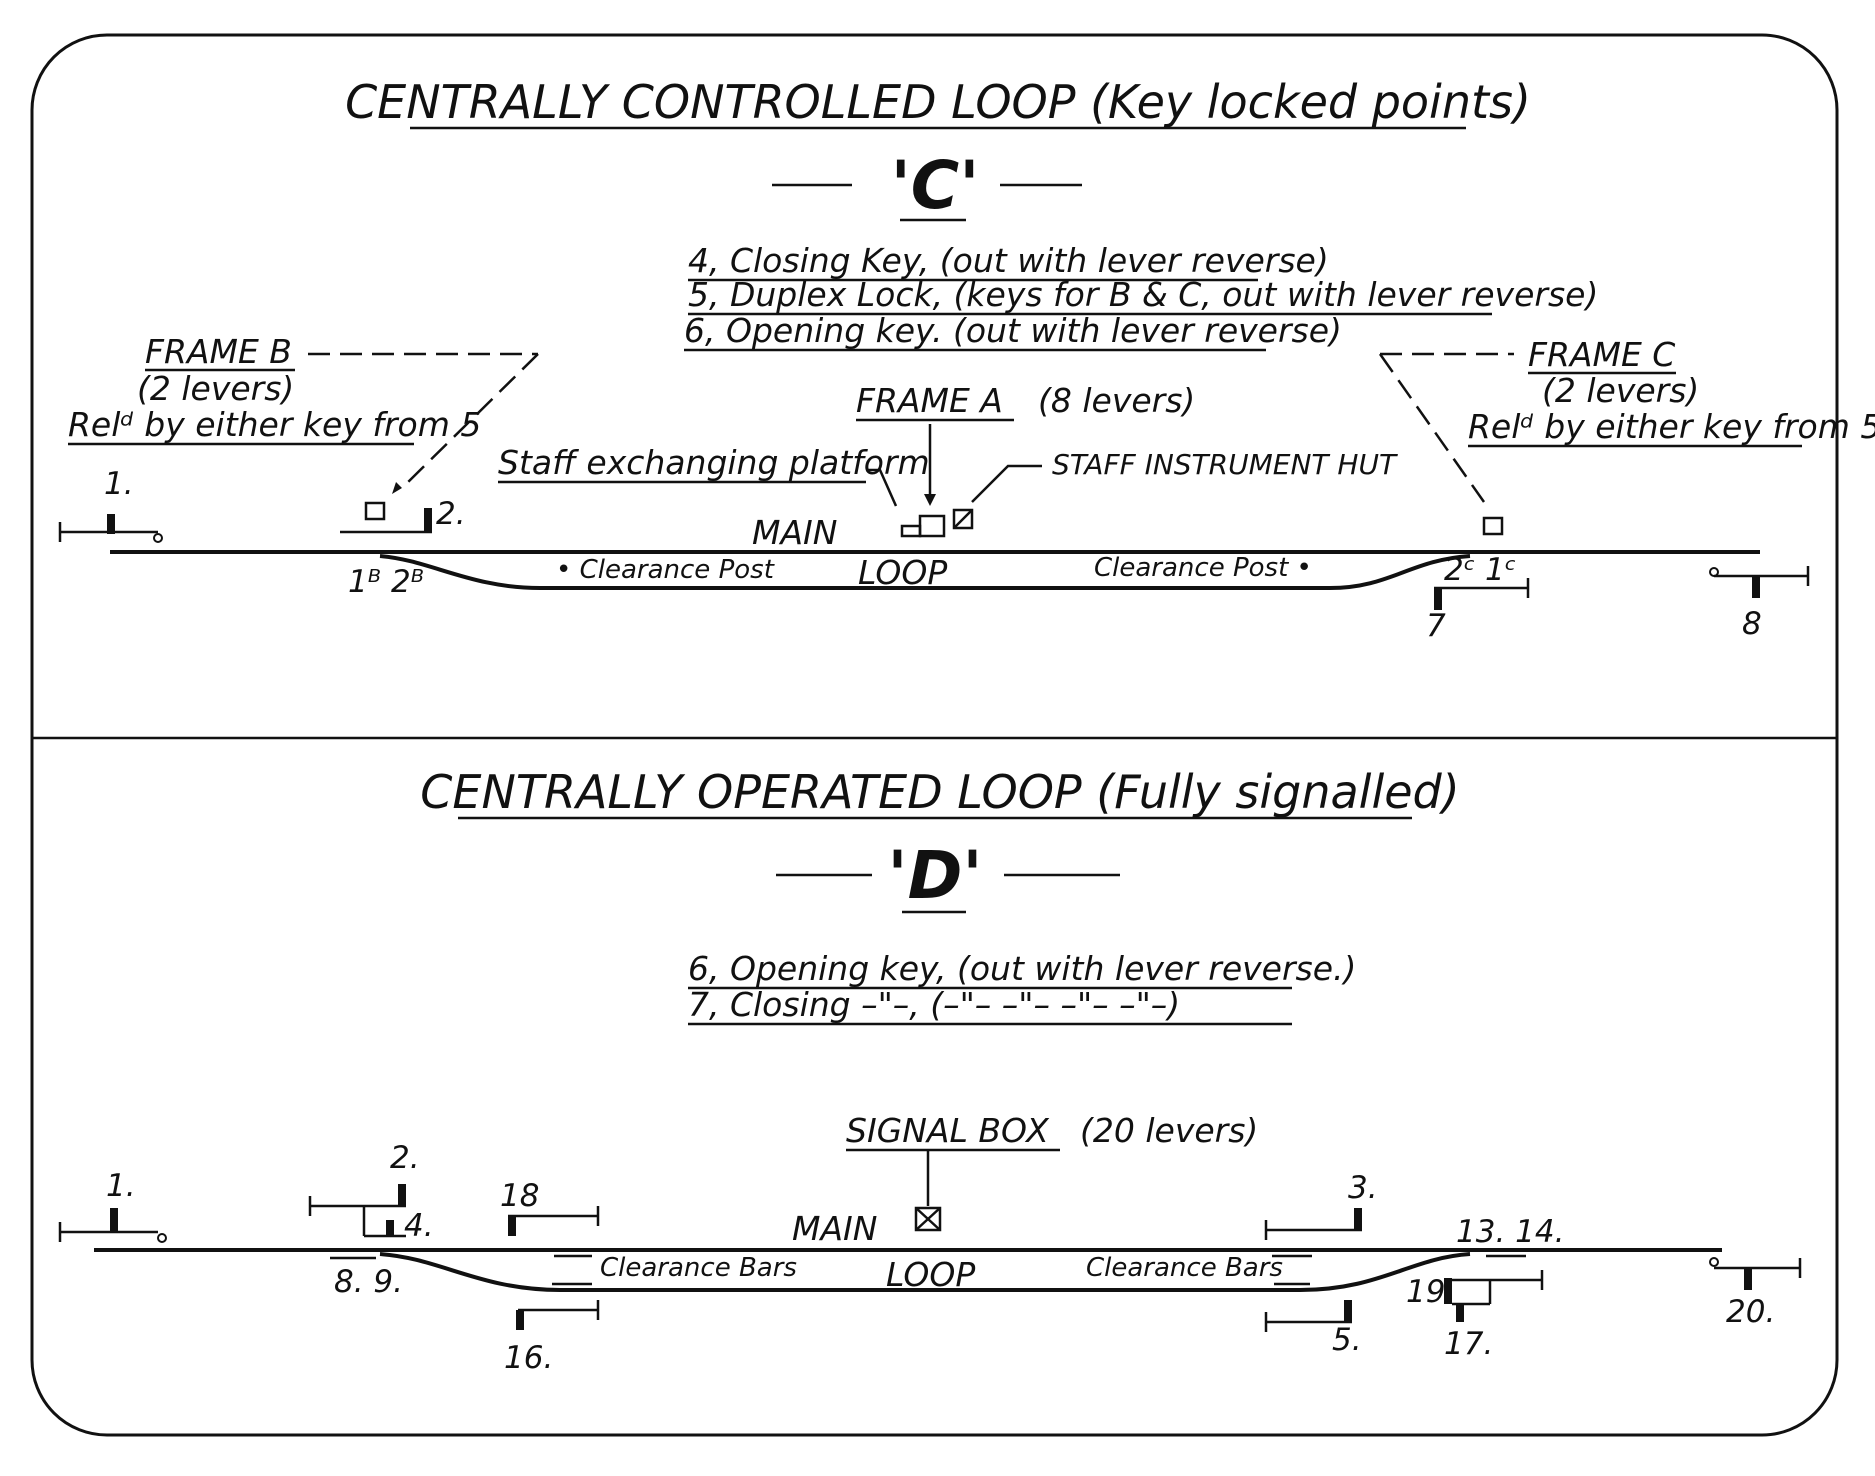 This screenshot has height=1476, width=1875. What do you see at coordinates (834, 1228) in the screenshot?
I see `d-main-label: MAIN` at bounding box center [834, 1228].